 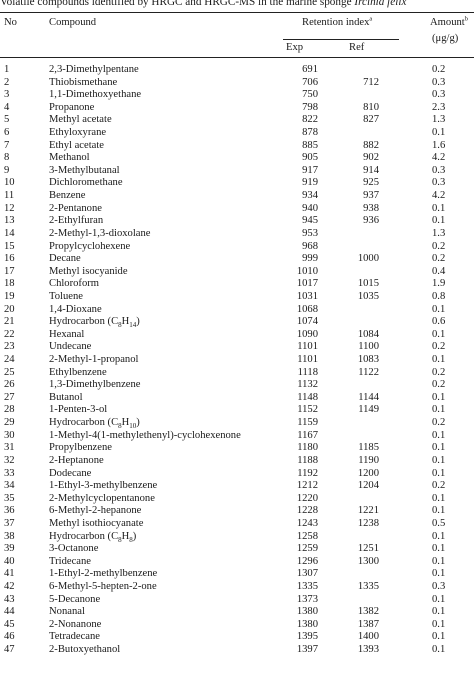 What do you see at coordinates (85, 650) in the screenshot?
I see `compound-name: 2-Butoxyethanol` at bounding box center [85, 650].